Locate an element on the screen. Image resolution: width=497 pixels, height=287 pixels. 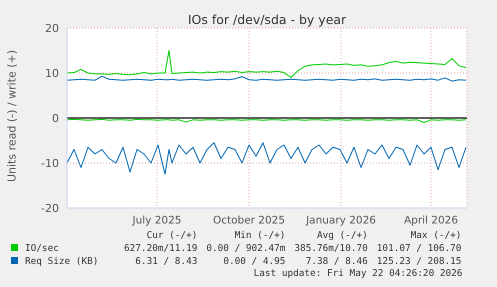
chart-title: IOs for /dev/sda - by year is located at coordinates (267, 19).